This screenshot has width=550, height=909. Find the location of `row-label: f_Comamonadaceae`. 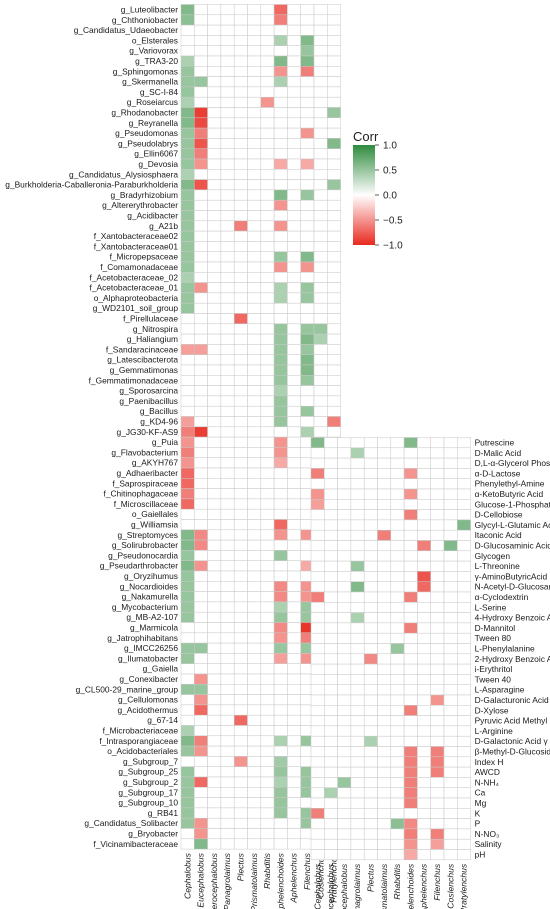

row-label: f_Comamonadaceae is located at coordinates (139, 267).